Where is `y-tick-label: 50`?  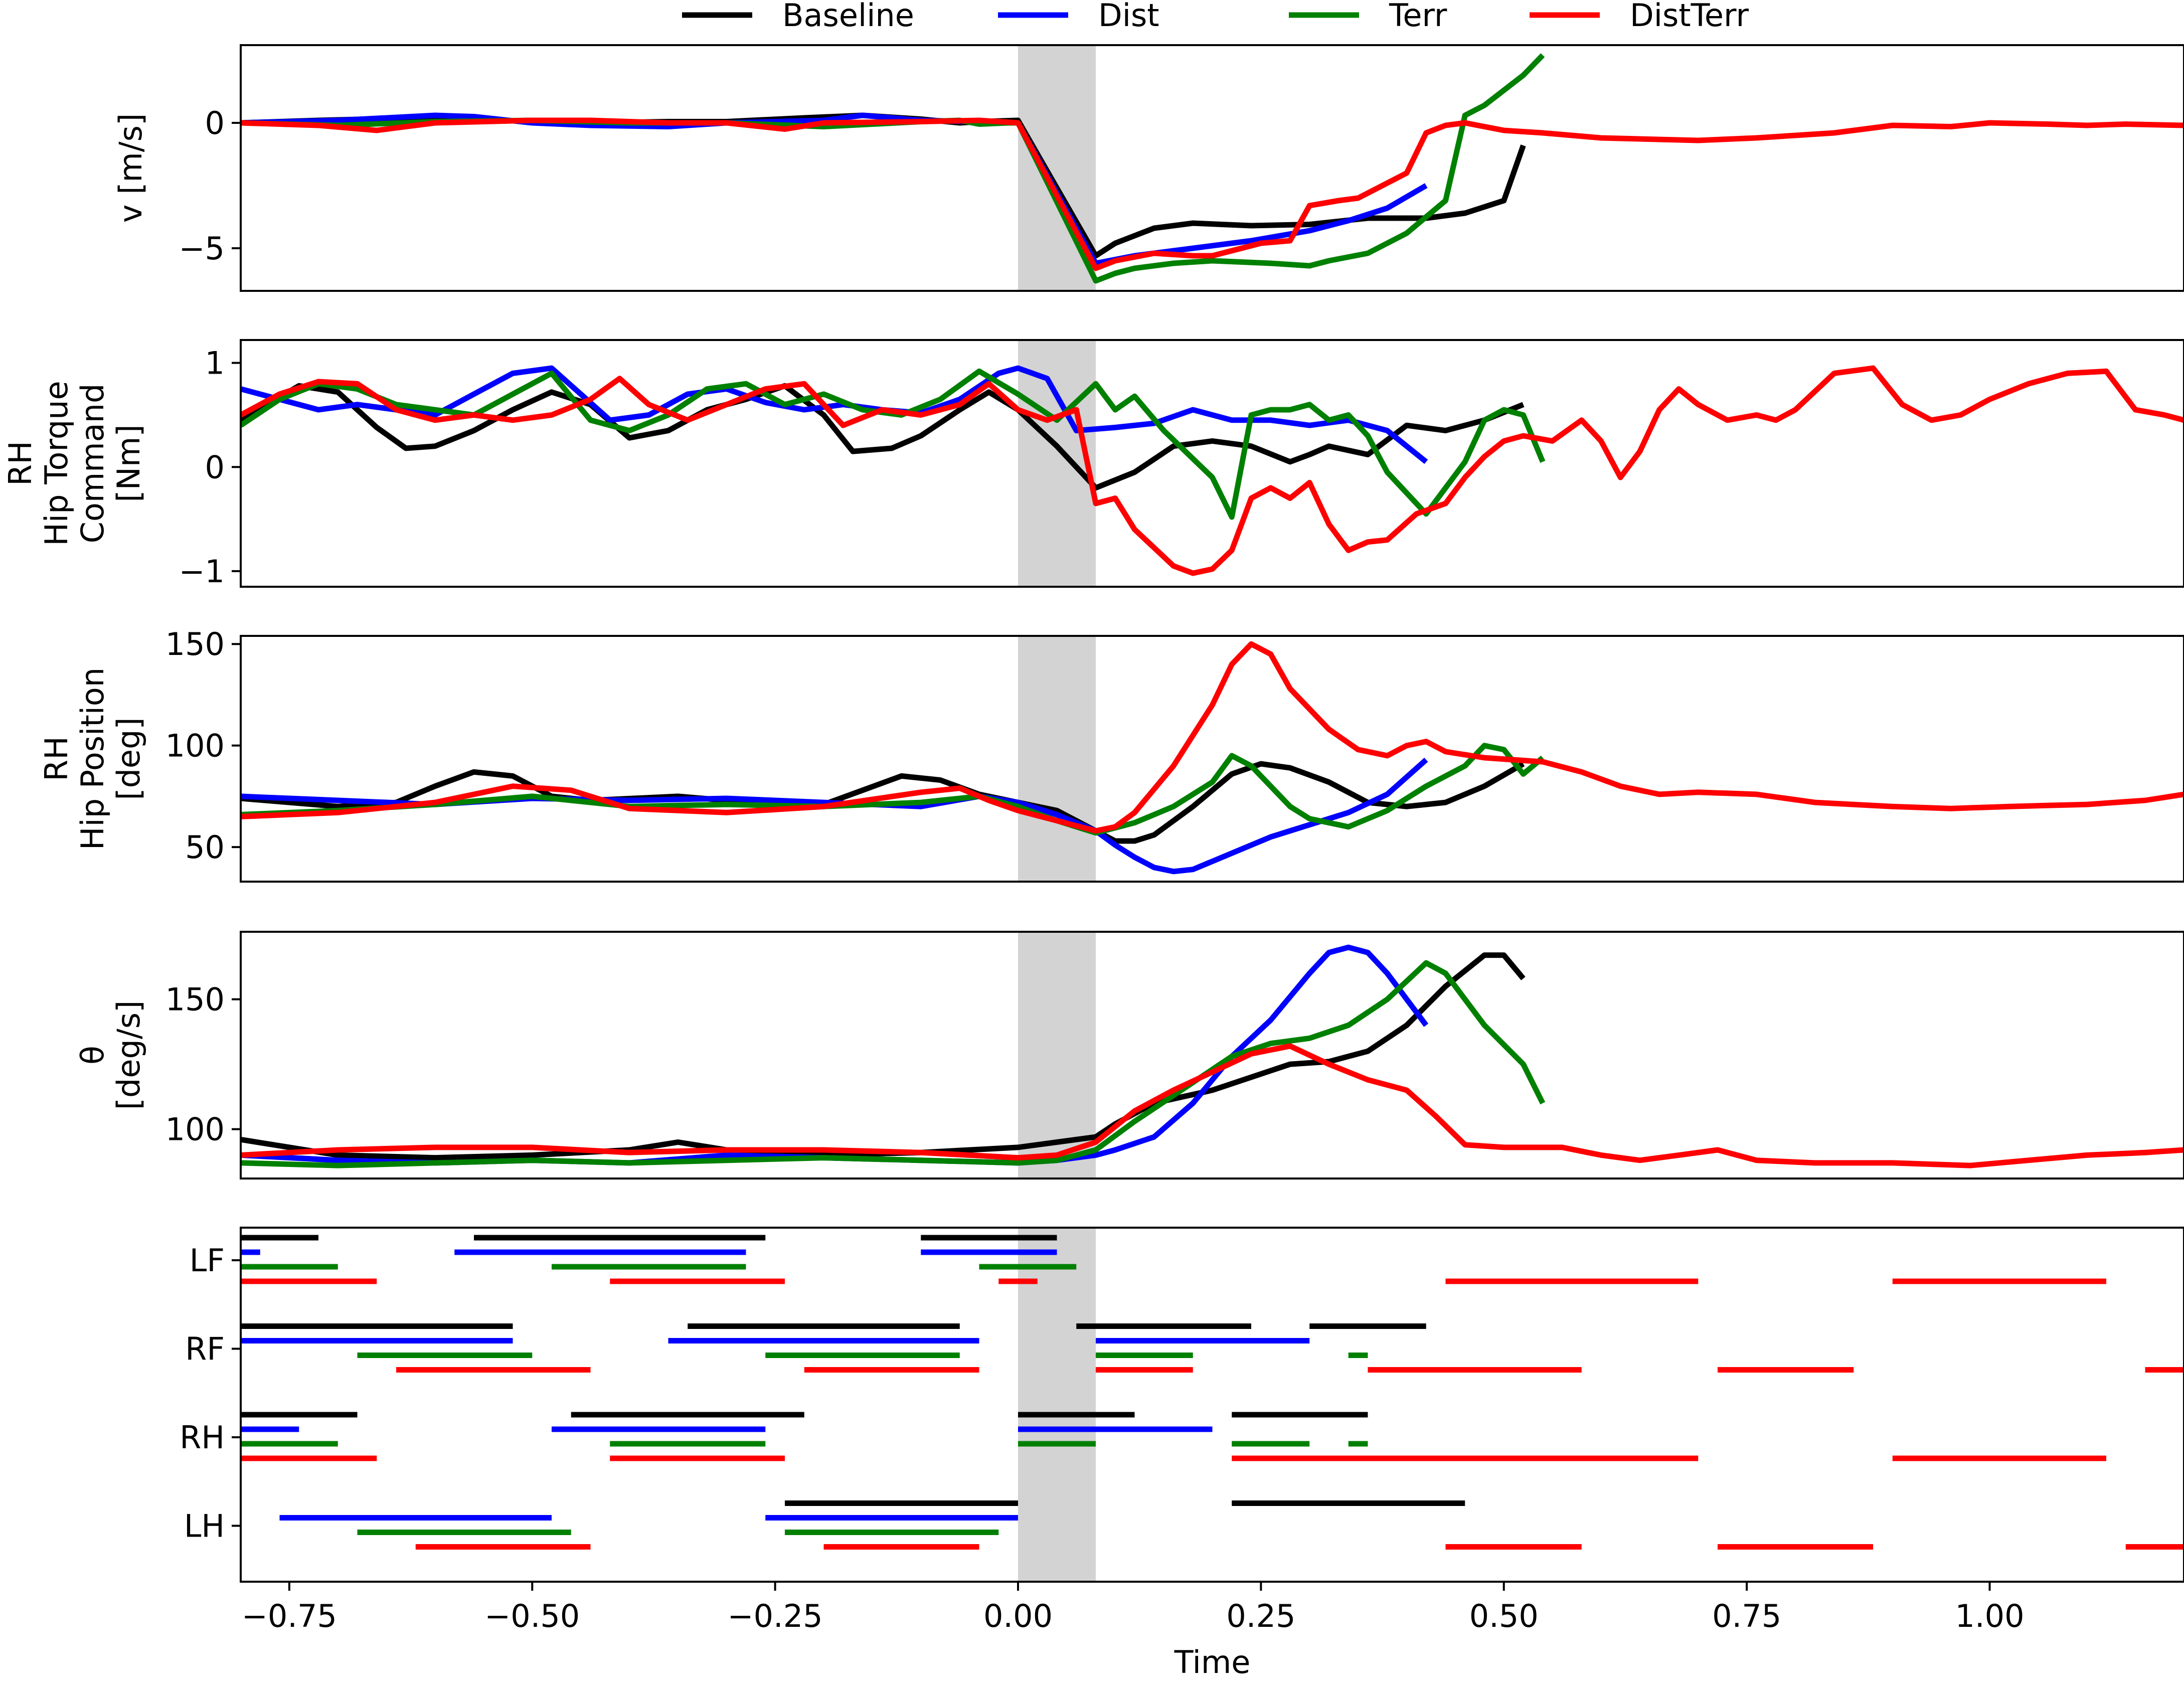 y-tick-label: 50 is located at coordinates (205, 848).